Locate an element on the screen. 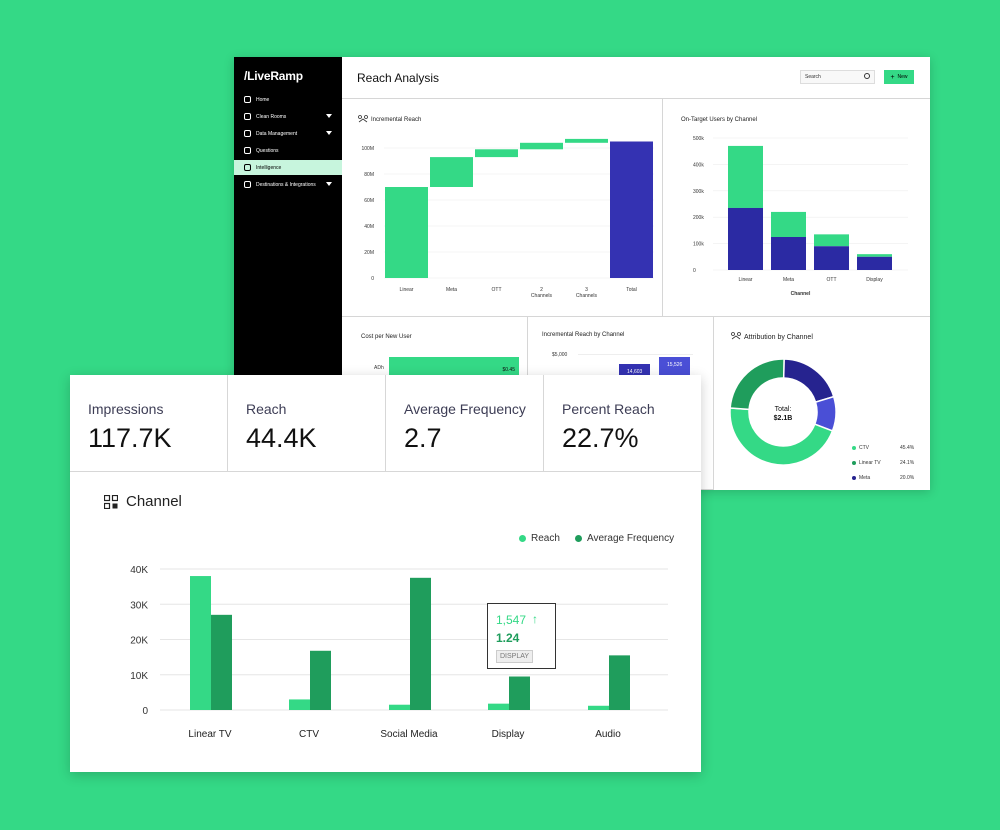 This screenshot has width=1000, height=830. sidebar-item-data-management: Data Management is located at coordinates (288, 133).